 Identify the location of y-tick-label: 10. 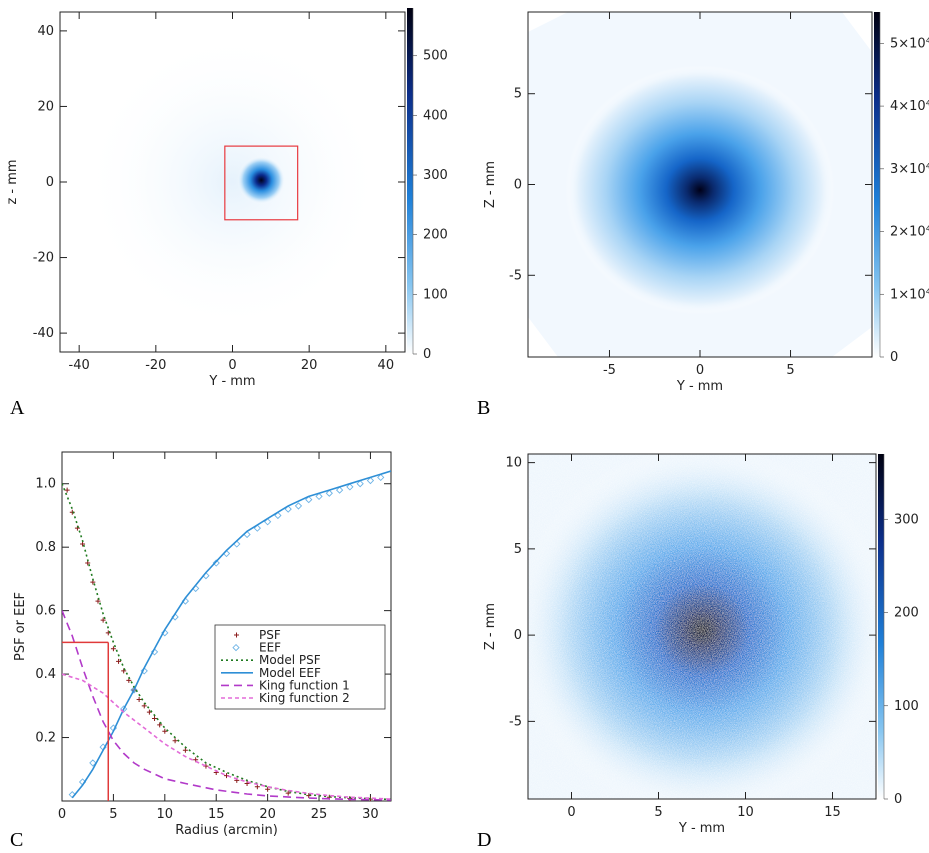
(513, 463).